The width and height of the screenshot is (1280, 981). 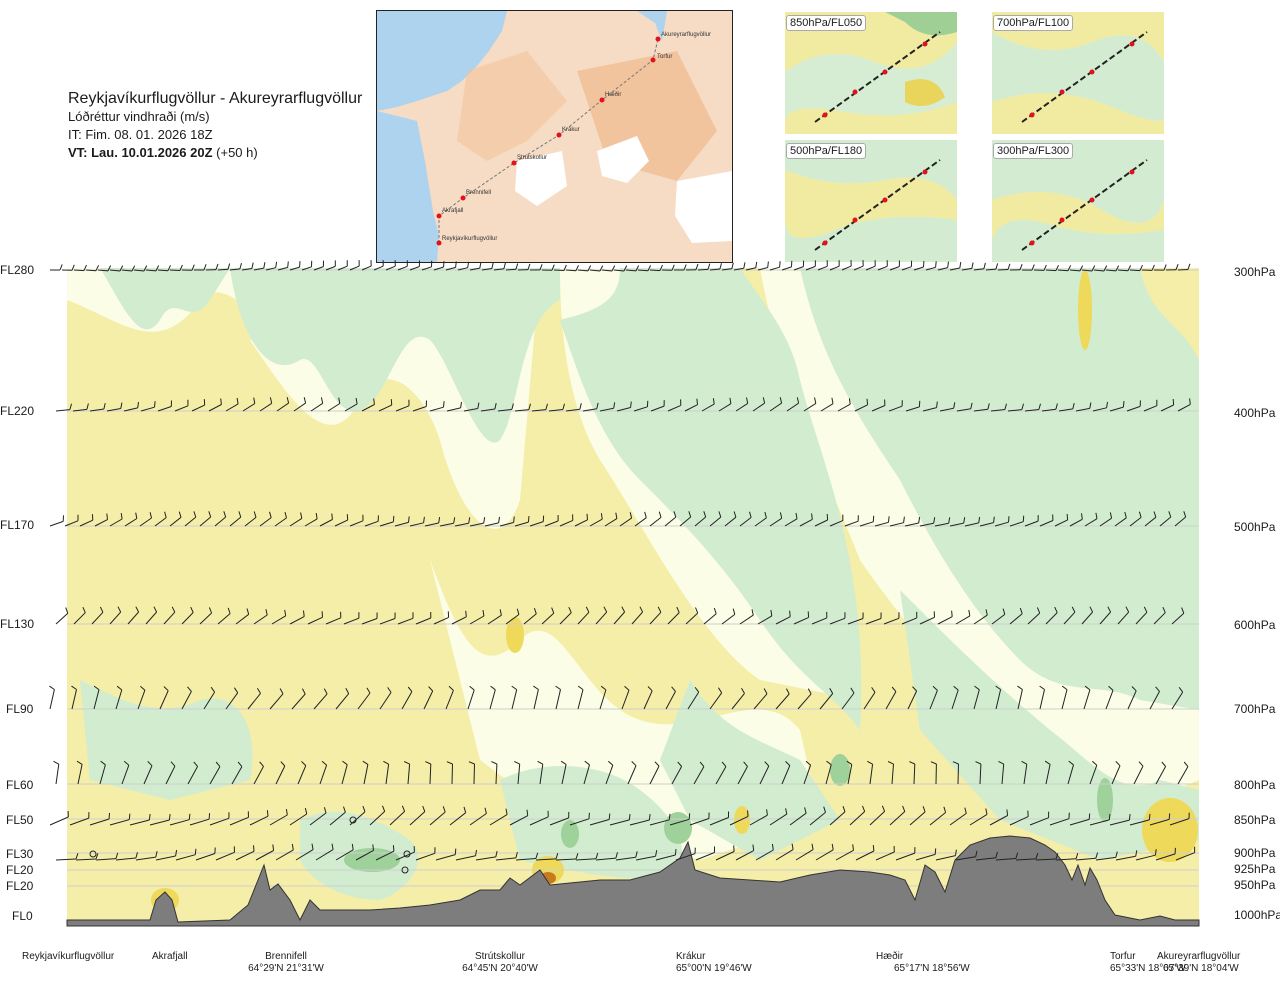 What do you see at coordinates (1033, 23) in the screenshot?
I see `level-map-700-label: 700hPa/FL100` at bounding box center [1033, 23].